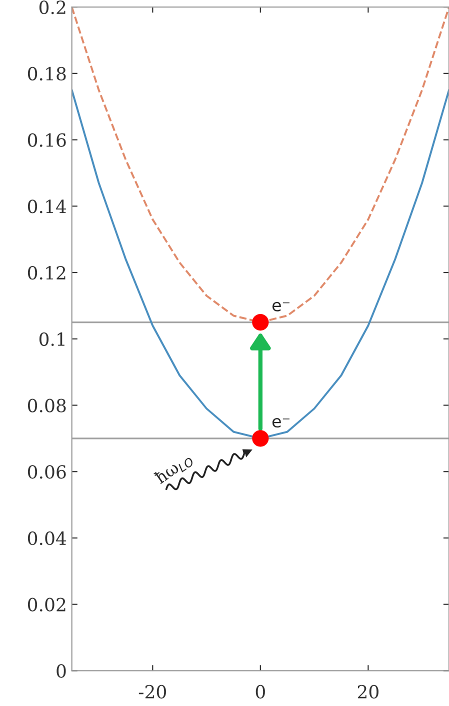 The image size is (449, 706). I want to click on y-tick-label: 0.04, so click(47, 538).